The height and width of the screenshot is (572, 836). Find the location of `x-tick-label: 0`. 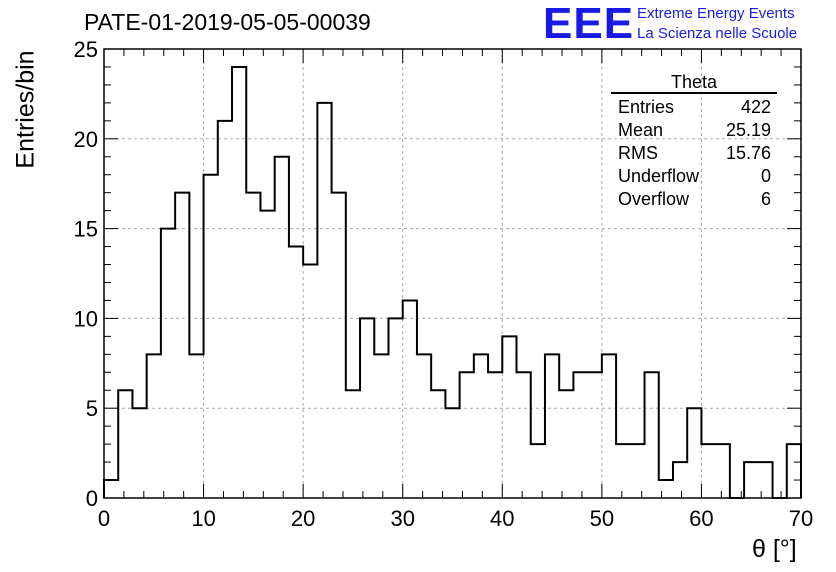

x-tick-label: 0 is located at coordinates (104, 518).